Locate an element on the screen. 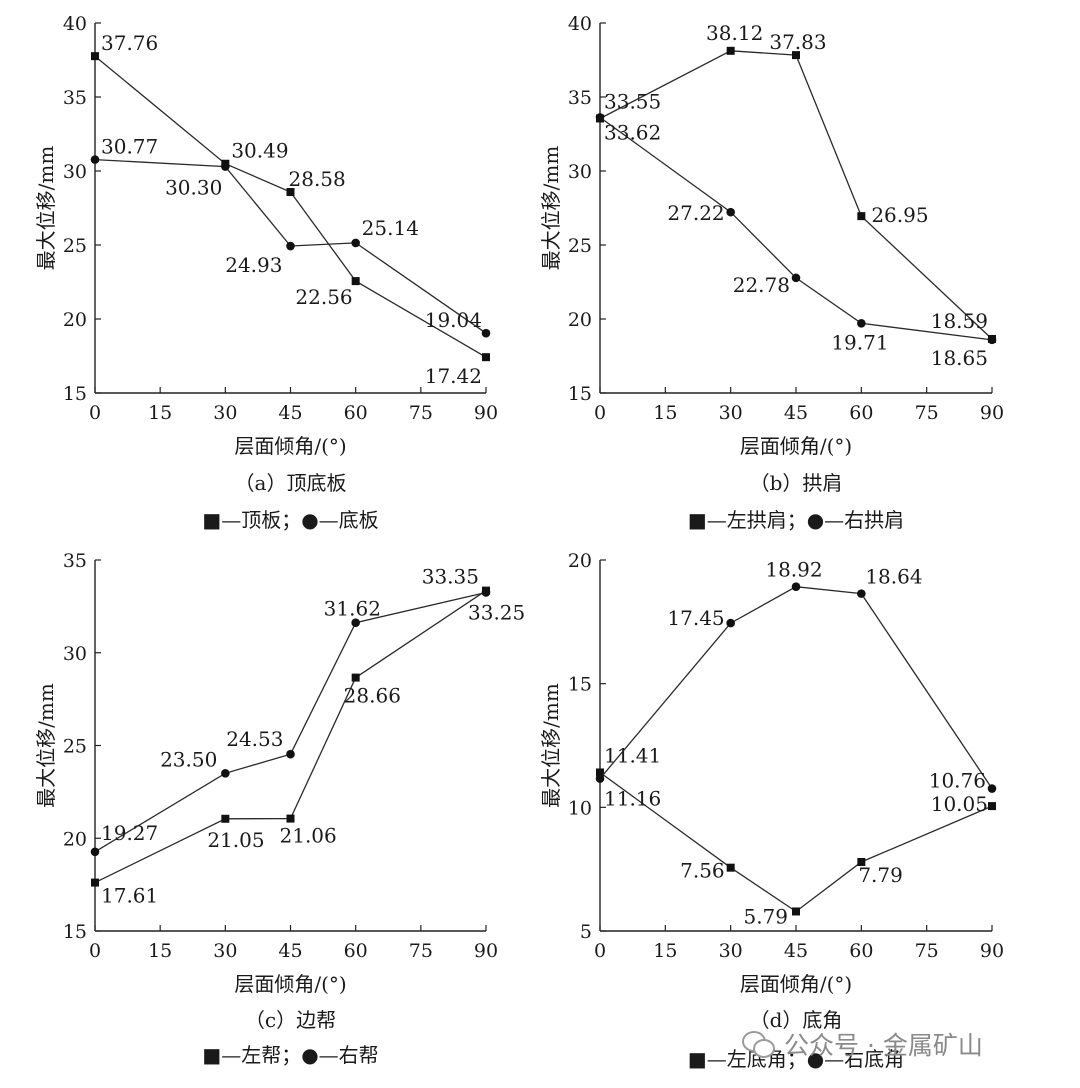 The image size is (1080, 1088). chart-d-series-circle-data-label: 10.76 is located at coordinates (957, 781).